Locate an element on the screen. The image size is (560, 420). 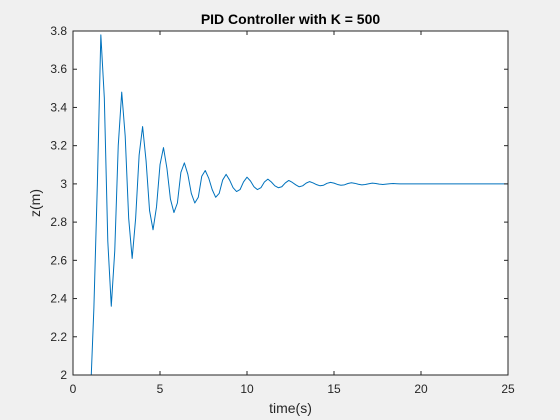
x-tick-label: 10 is located at coordinates (247, 389).